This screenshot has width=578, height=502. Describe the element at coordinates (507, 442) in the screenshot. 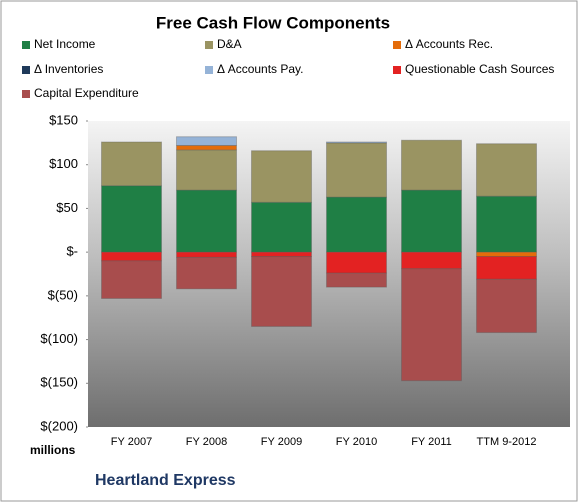

I see `x-tick-label: TTM 9-2012` at that location.